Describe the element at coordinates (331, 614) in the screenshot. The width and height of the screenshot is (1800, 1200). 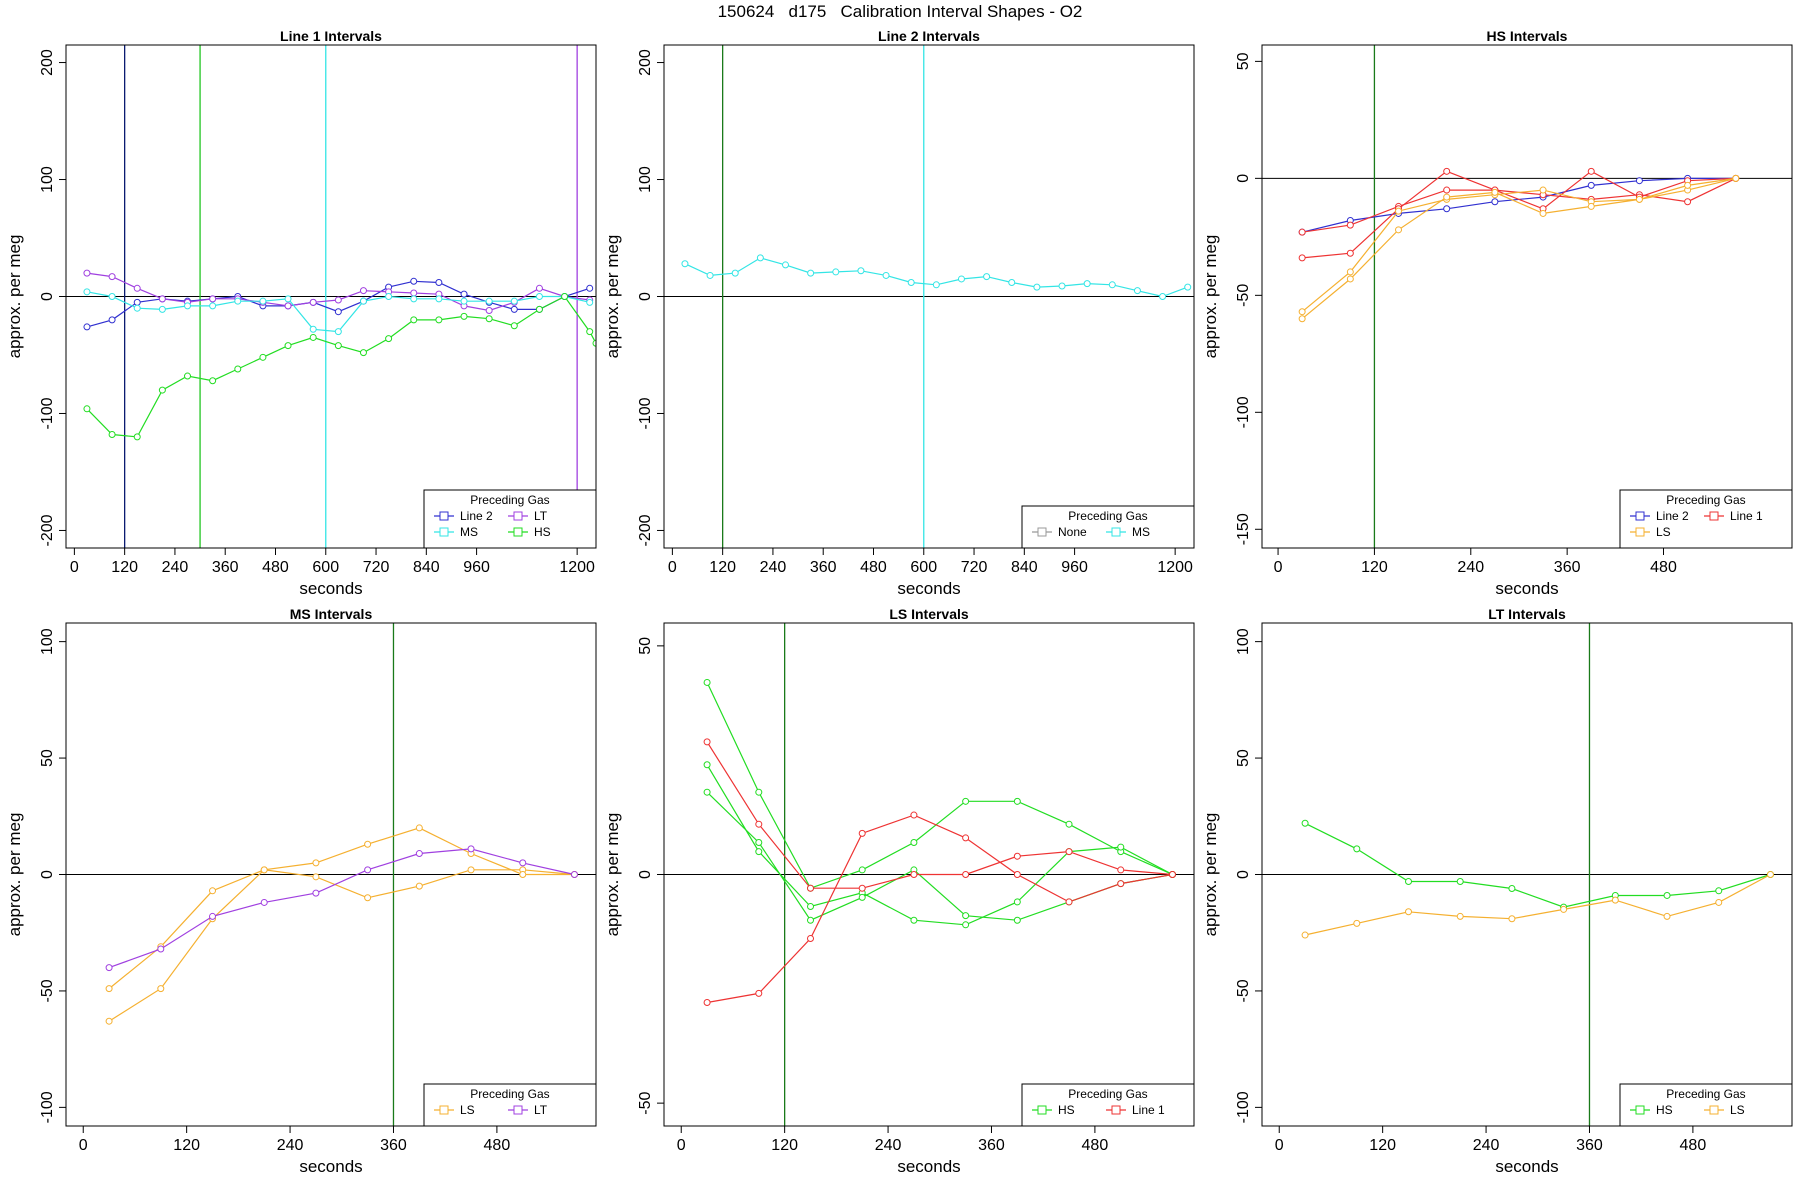
I see `chart-title: MS Intervals` at that location.